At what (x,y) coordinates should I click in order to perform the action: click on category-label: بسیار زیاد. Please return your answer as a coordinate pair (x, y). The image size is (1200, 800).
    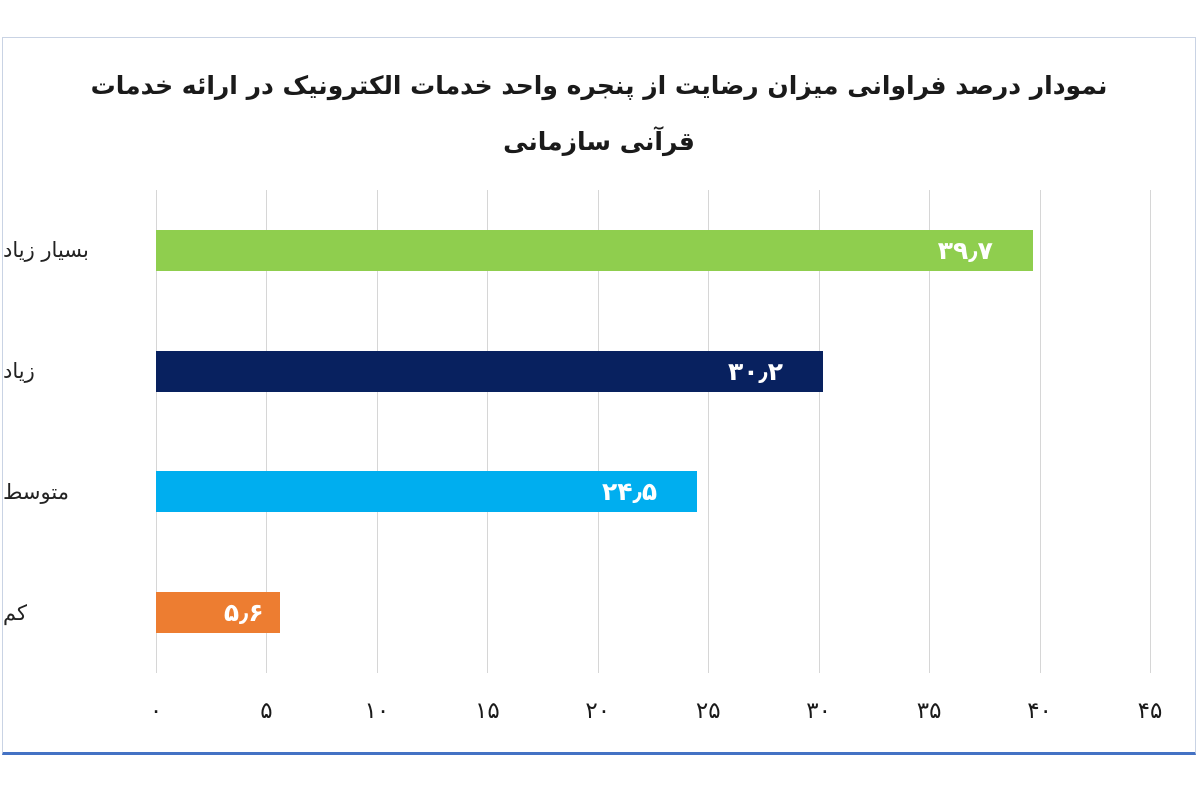
    Looking at the image, I should click on (46, 250).